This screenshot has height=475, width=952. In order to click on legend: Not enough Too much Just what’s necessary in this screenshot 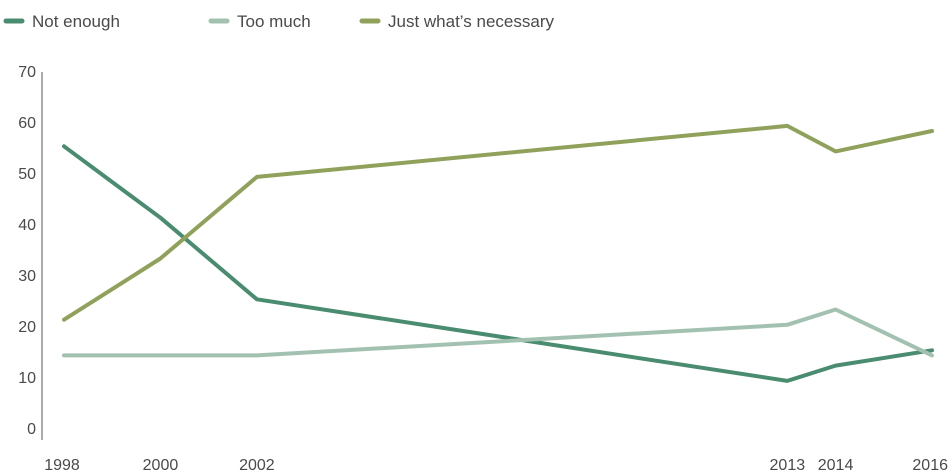, I will do `click(278, 21)`.